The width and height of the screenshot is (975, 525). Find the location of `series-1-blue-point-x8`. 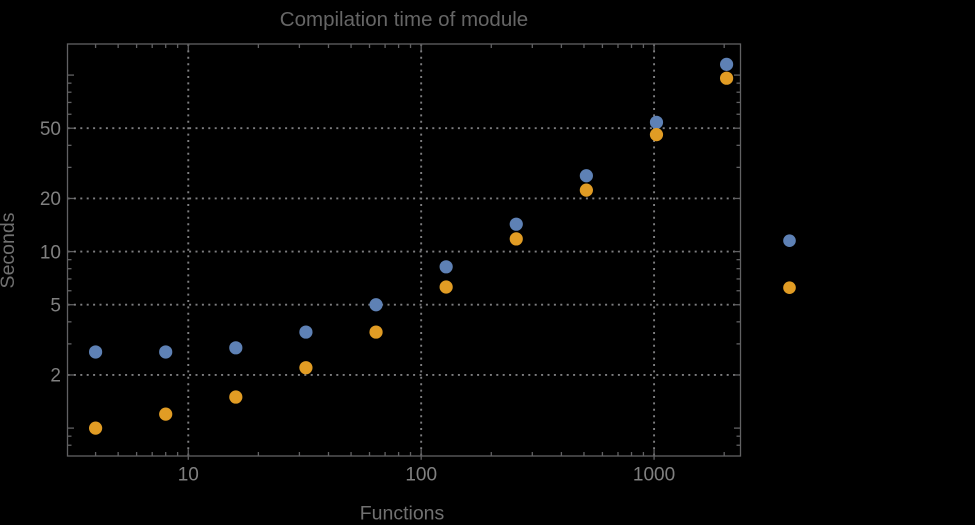

series-1-blue-point-x8 is located at coordinates (166, 352).